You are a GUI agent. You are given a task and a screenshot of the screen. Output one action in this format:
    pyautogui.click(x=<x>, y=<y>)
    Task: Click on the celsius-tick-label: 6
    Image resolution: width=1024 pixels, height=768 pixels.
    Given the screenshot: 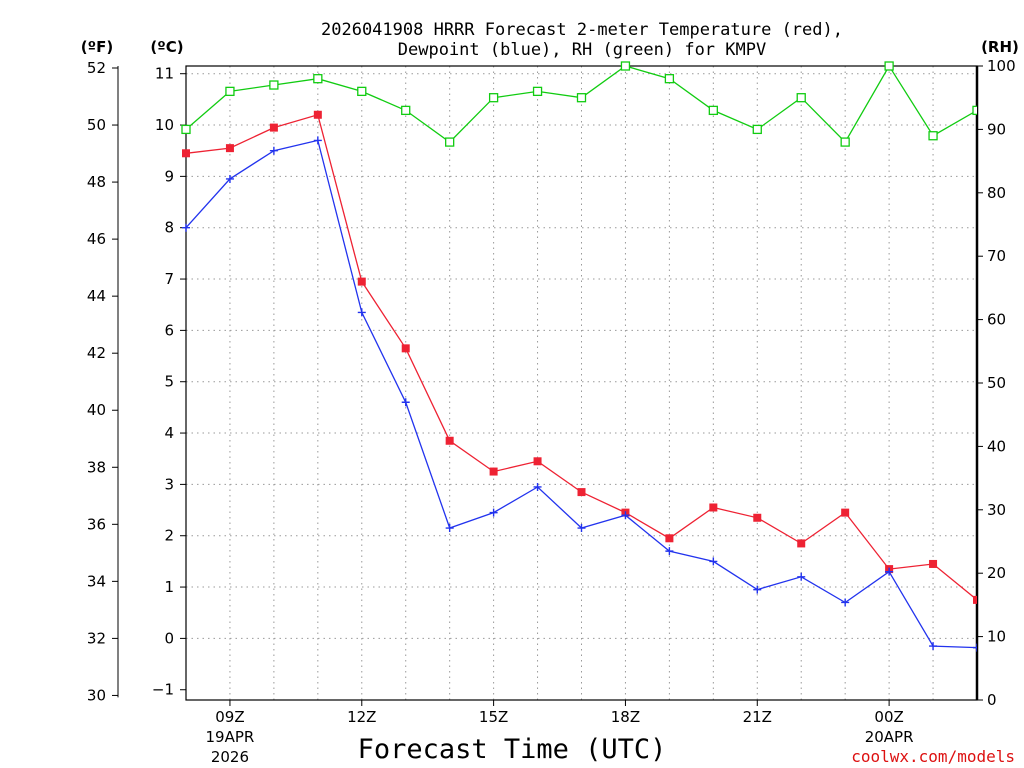 What is the action you would take?
    pyautogui.click(x=169, y=330)
    